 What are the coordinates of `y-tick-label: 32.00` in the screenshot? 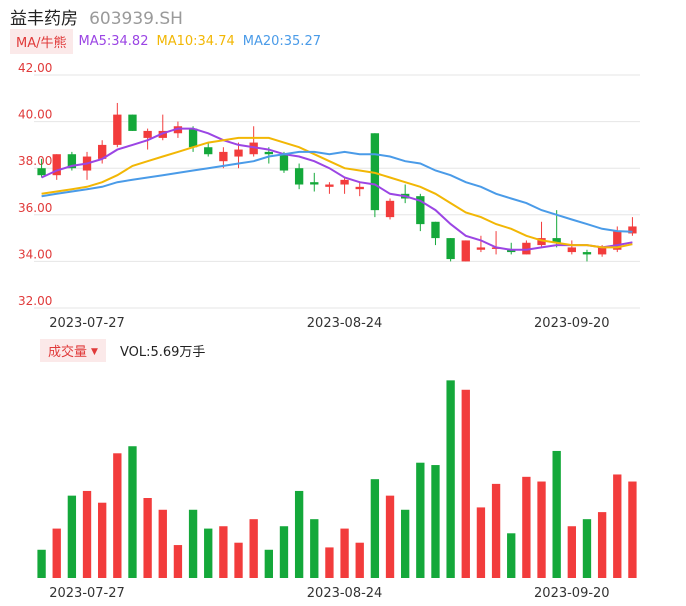 It's located at (35, 301).